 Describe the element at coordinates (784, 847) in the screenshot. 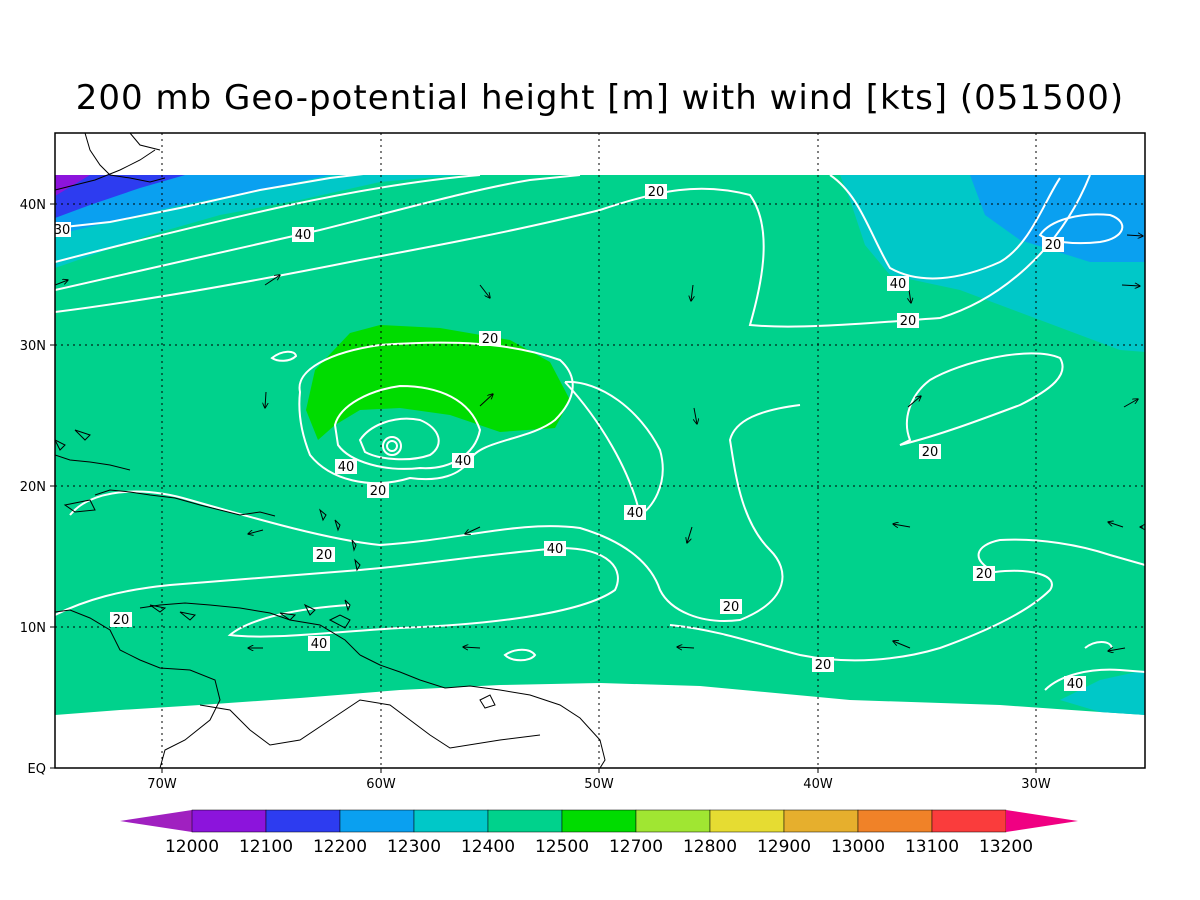

I see `colorbar-label: 12900` at that location.